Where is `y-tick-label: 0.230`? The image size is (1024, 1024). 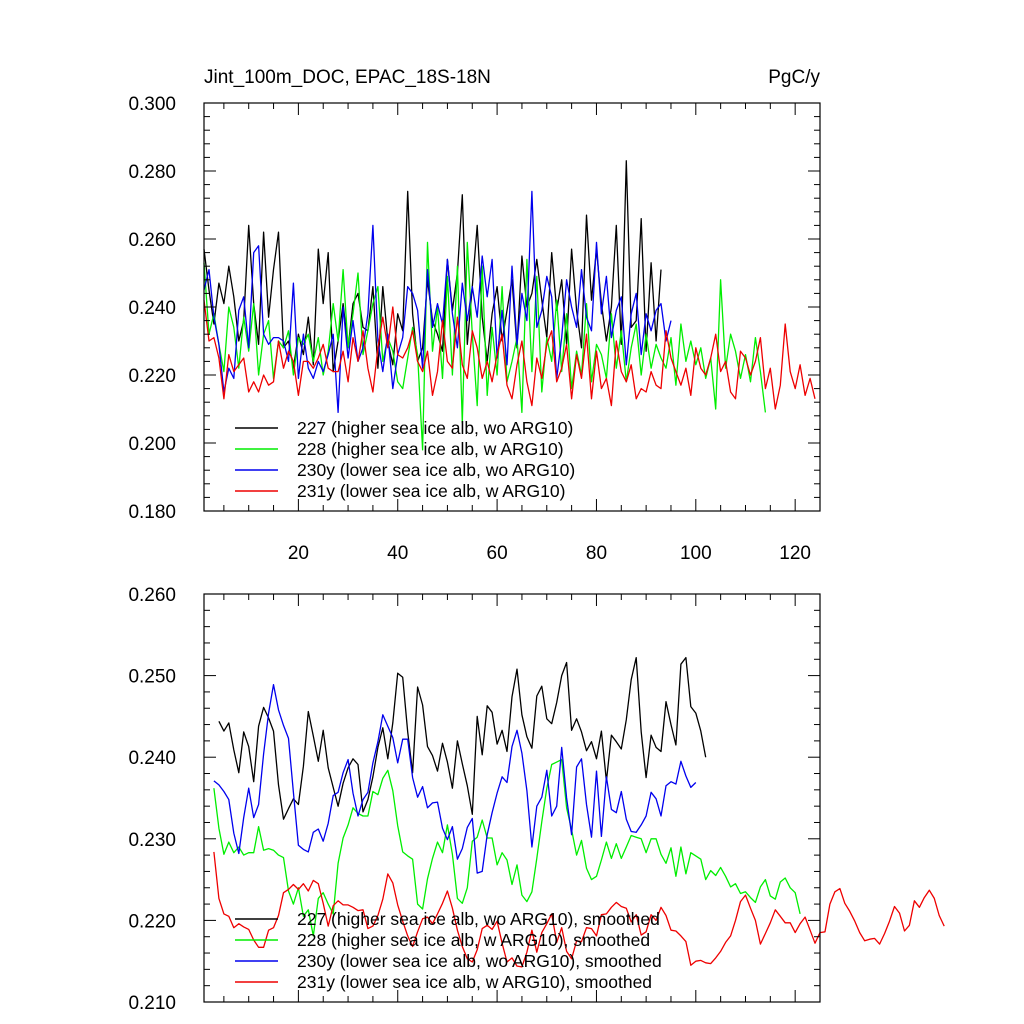
y-tick-label: 0.230 is located at coordinates (152, 840).